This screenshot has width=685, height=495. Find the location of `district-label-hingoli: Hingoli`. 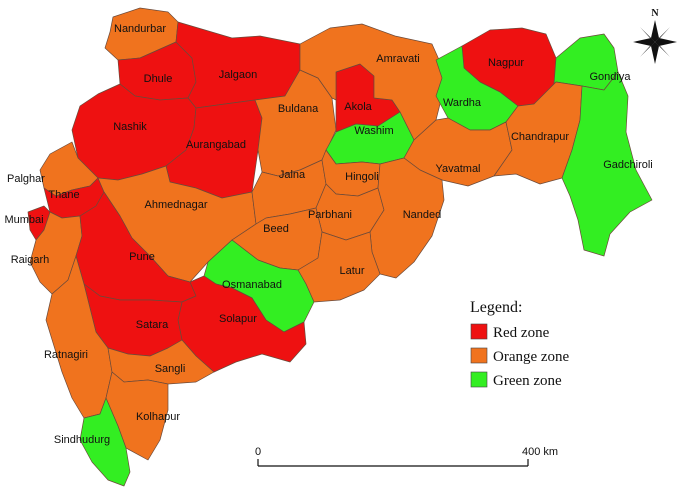

district-label-hingoli: Hingoli is located at coordinates (362, 177).